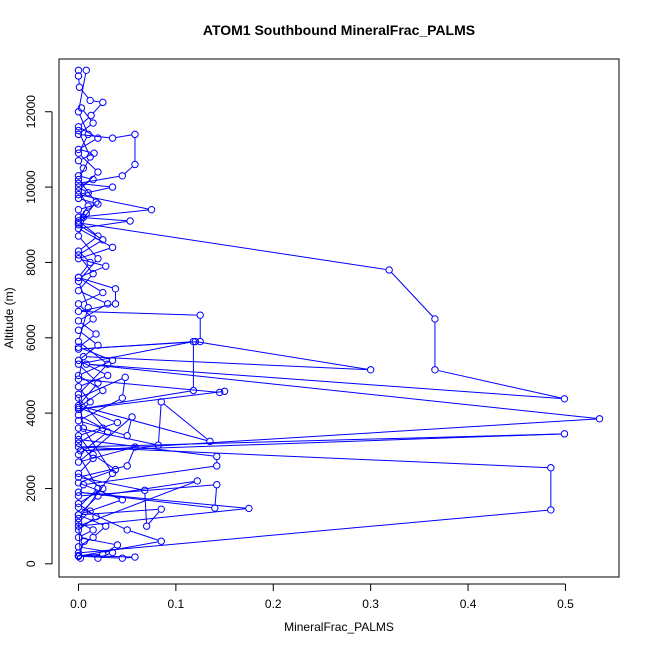  I want to click on x-axis: 0.0 0.1 0.2 0.3 0.4 0.5, so click(322, 597).